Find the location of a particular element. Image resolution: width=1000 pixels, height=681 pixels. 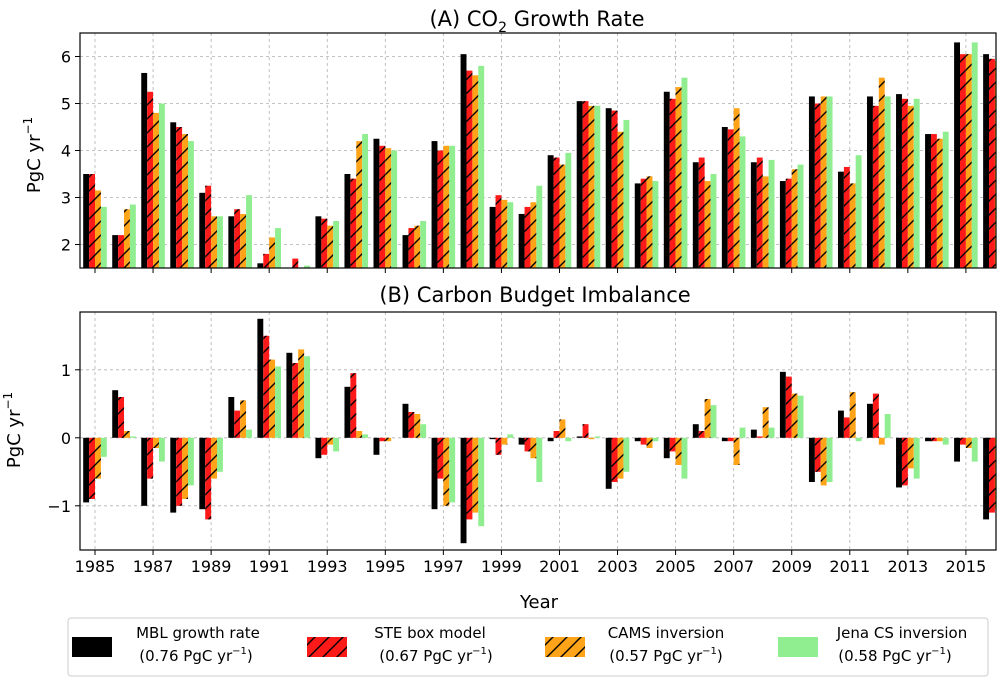

bar-hatch-cams-2015 is located at coordinates (968, 442).